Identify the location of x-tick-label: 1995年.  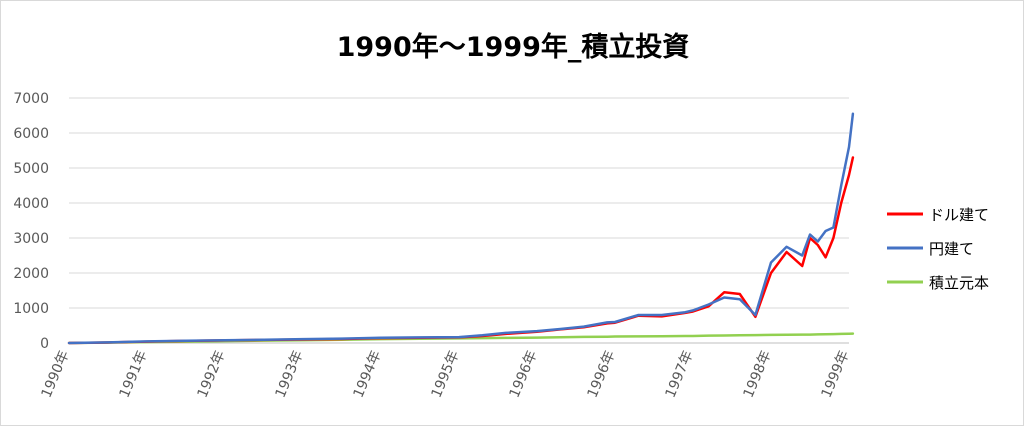
(446, 374).